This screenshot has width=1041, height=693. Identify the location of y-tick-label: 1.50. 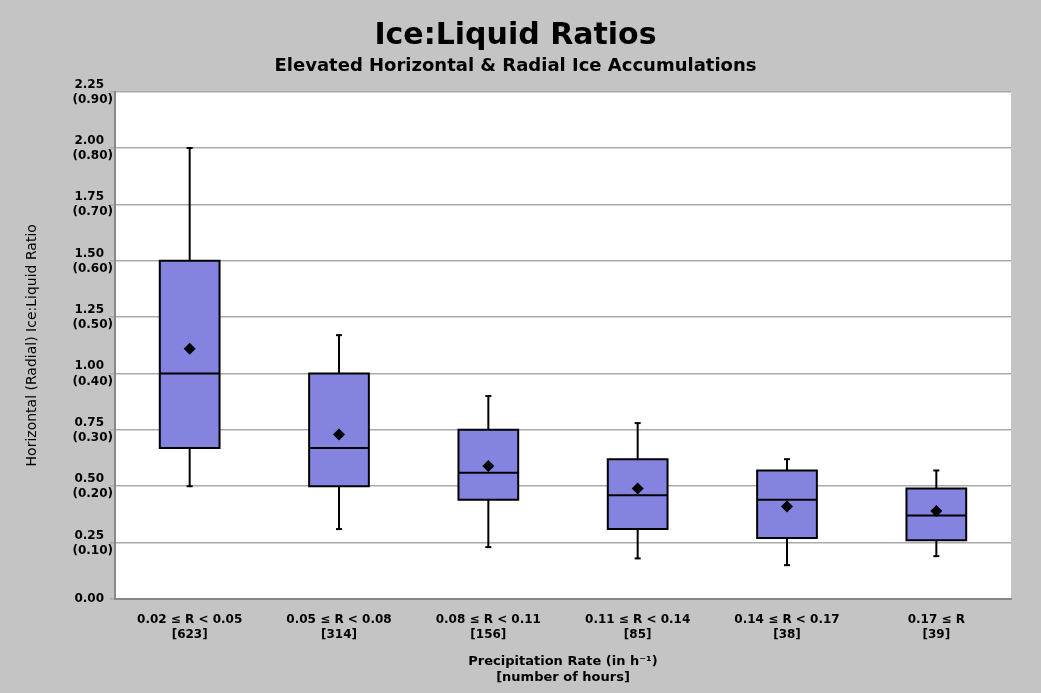
(89, 252).